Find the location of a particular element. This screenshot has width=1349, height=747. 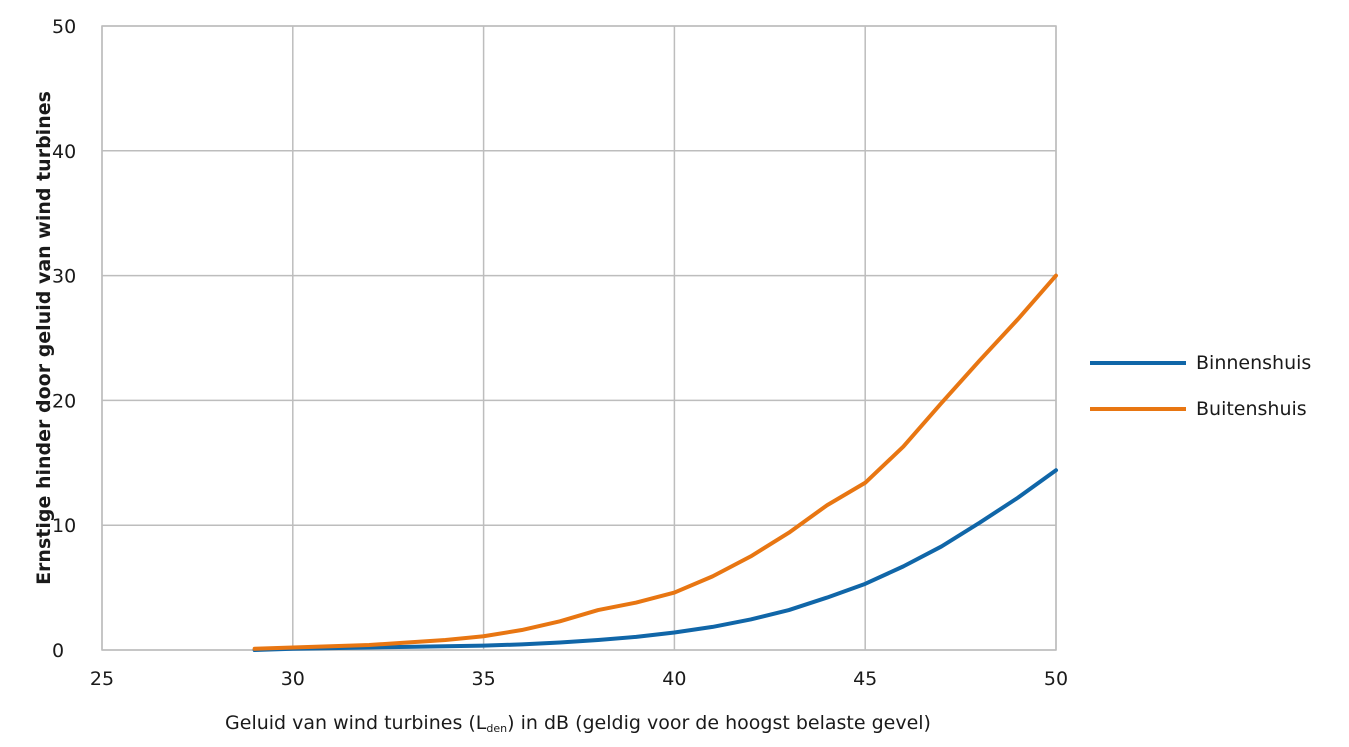

y-tick-label: 50 is located at coordinates (64, 27).